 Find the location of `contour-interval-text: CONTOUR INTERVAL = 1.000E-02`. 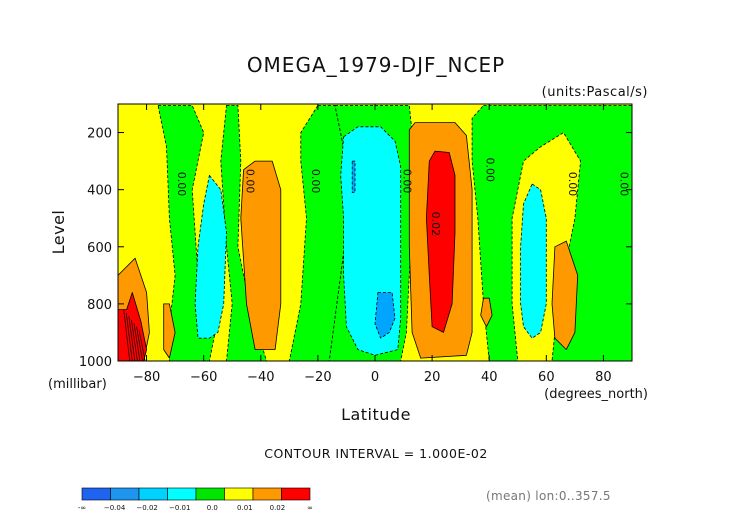

contour-interval-text: CONTOUR INTERVAL = 1.000E-02 is located at coordinates (376, 453).